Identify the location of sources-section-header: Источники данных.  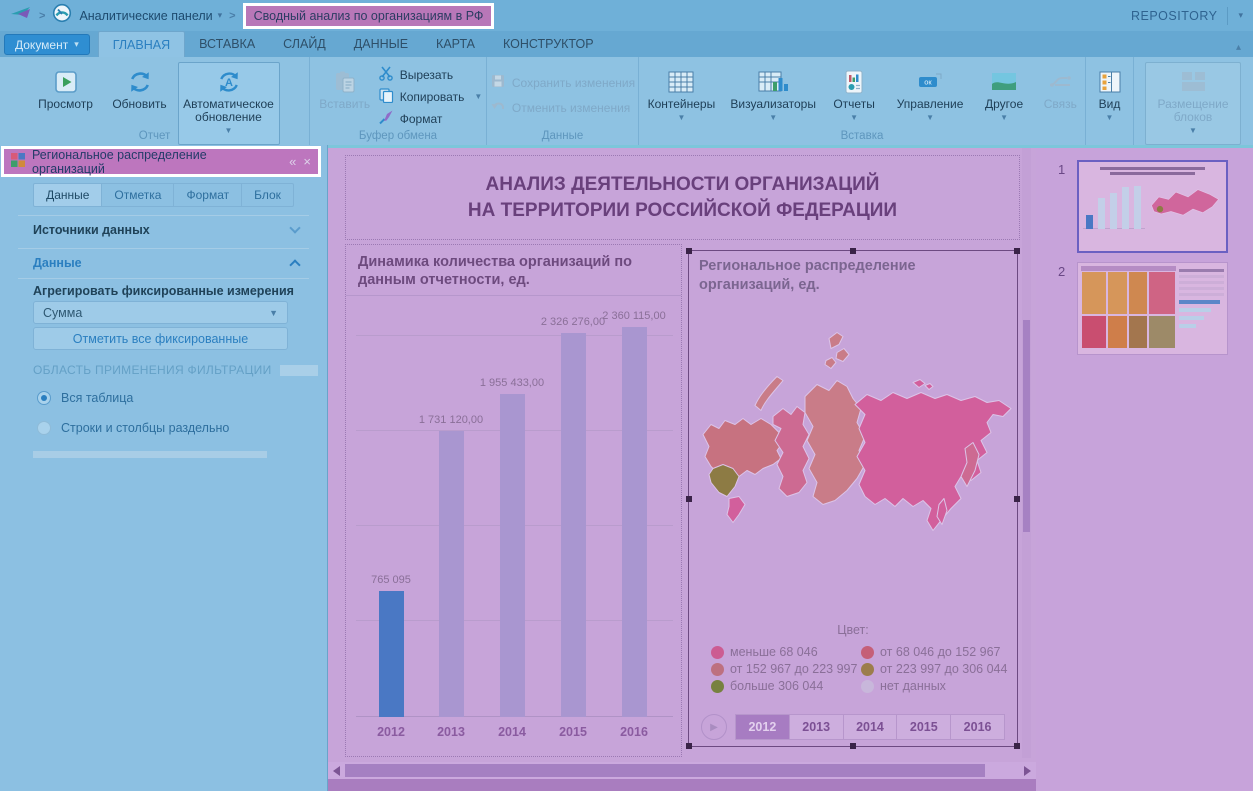
(167, 229).